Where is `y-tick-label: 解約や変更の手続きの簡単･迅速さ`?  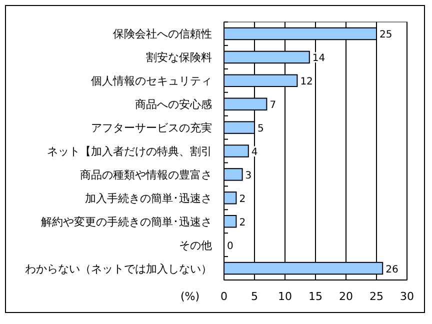
y-tick-label: 解約や変更の手続きの簡単･迅速さ is located at coordinates (126, 221).